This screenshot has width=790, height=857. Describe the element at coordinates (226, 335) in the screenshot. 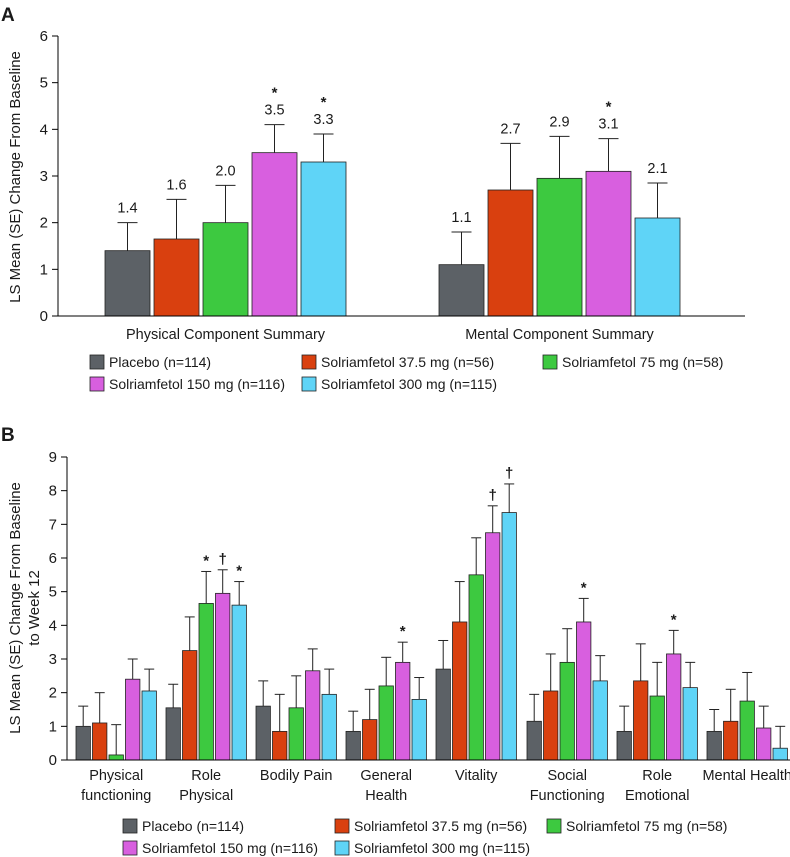

I see `panel-a-category-label: Physical Component Summary` at that location.